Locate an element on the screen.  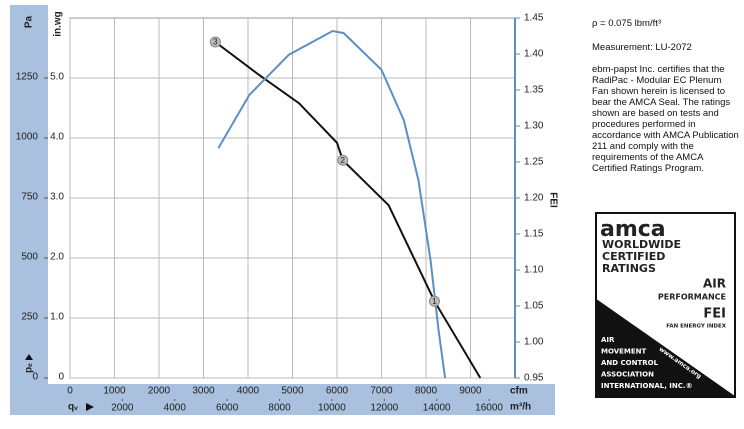
cfm-label: cfm is located at coordinates (519, 391).